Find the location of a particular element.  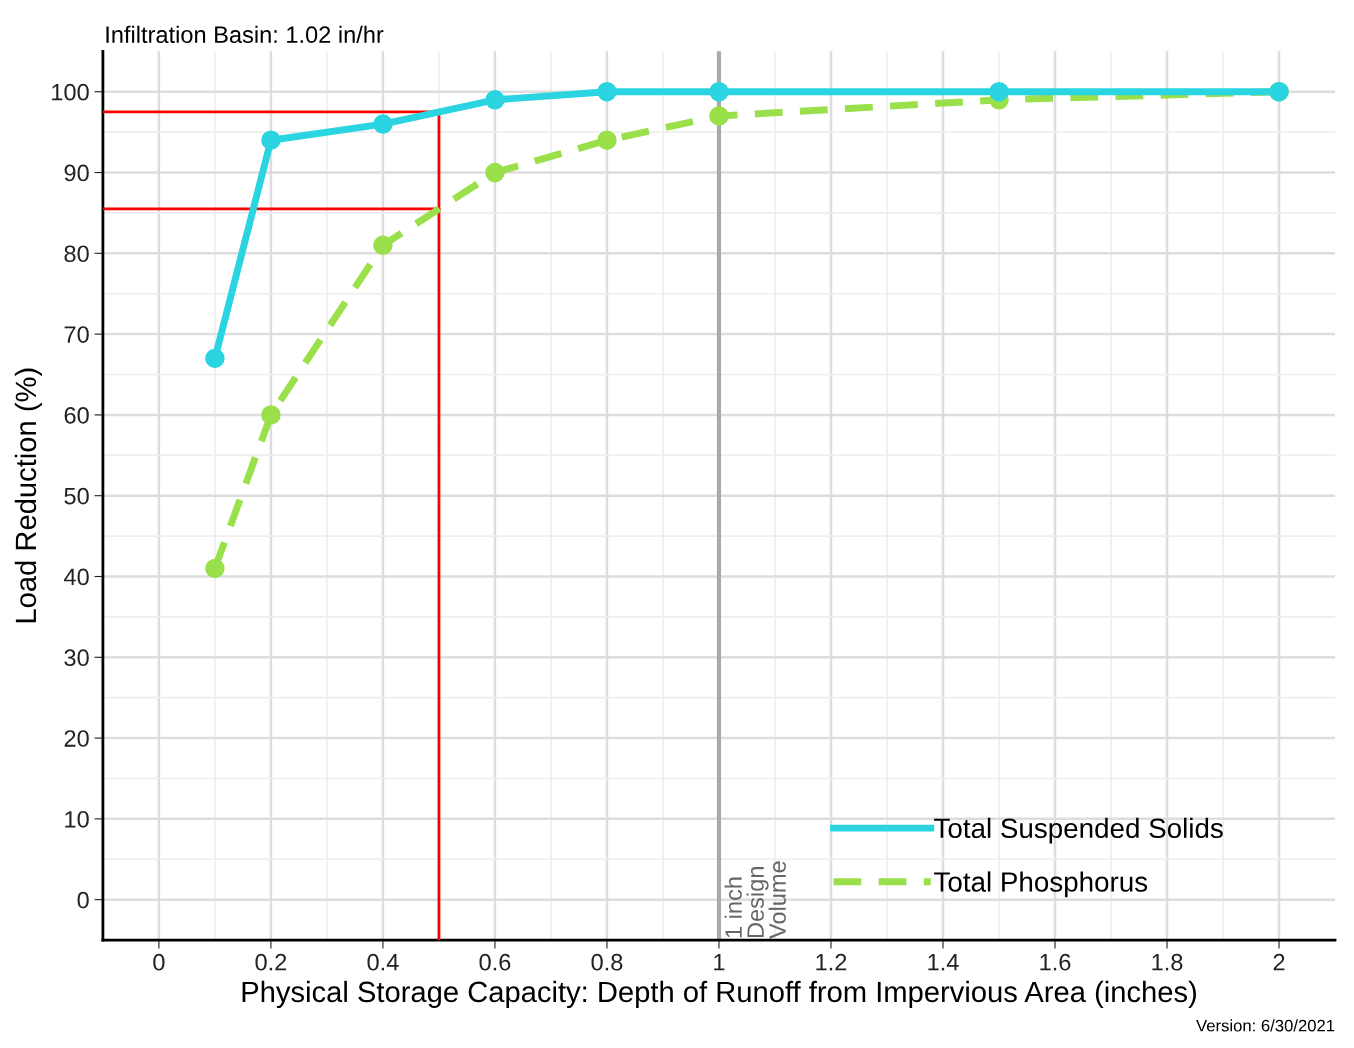

x-tick-label: 0.2 is located at coordinates (271, 962).